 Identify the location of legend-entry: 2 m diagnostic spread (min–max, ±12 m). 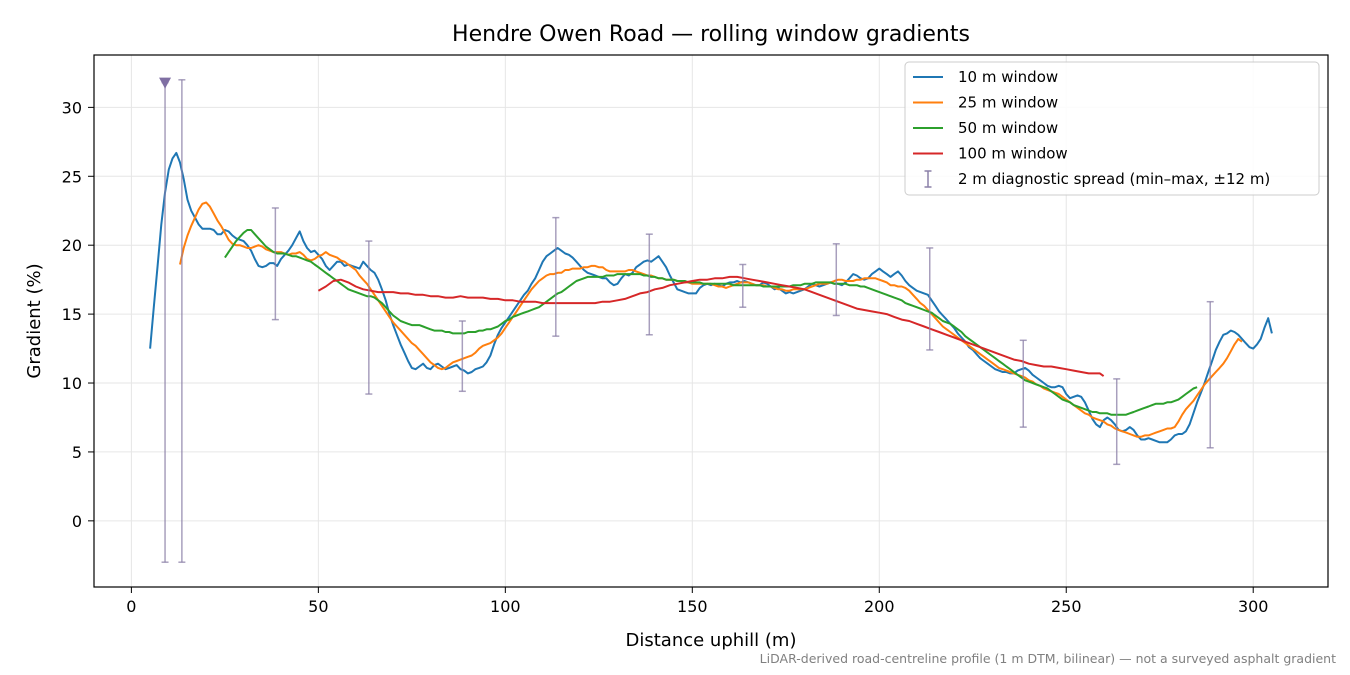
(1097, 179).